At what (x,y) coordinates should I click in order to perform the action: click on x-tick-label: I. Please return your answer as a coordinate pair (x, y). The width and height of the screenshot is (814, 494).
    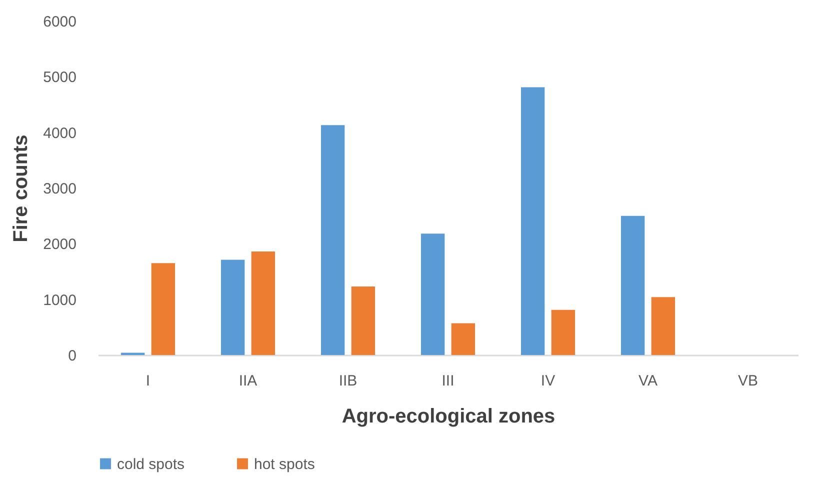
    Looking at the image, I should click on (148, 381).